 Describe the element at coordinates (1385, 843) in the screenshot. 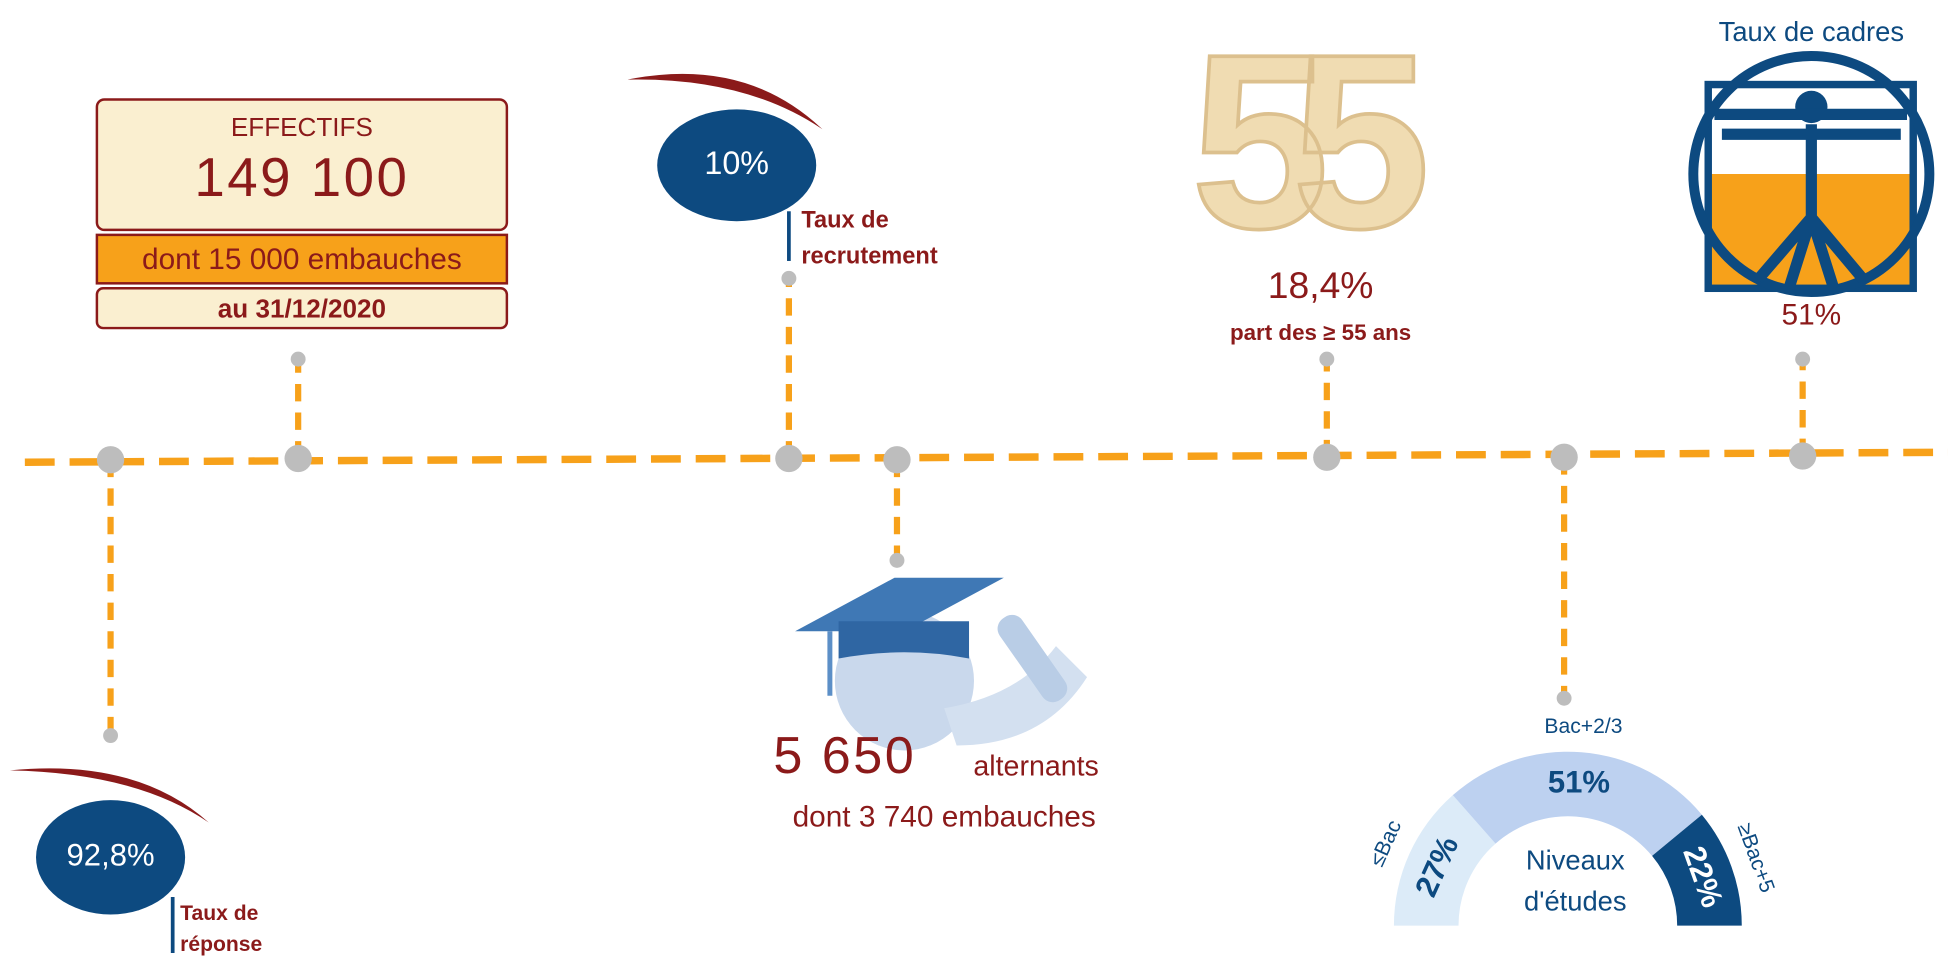

I see `category-label: ≤Bac` at that location.